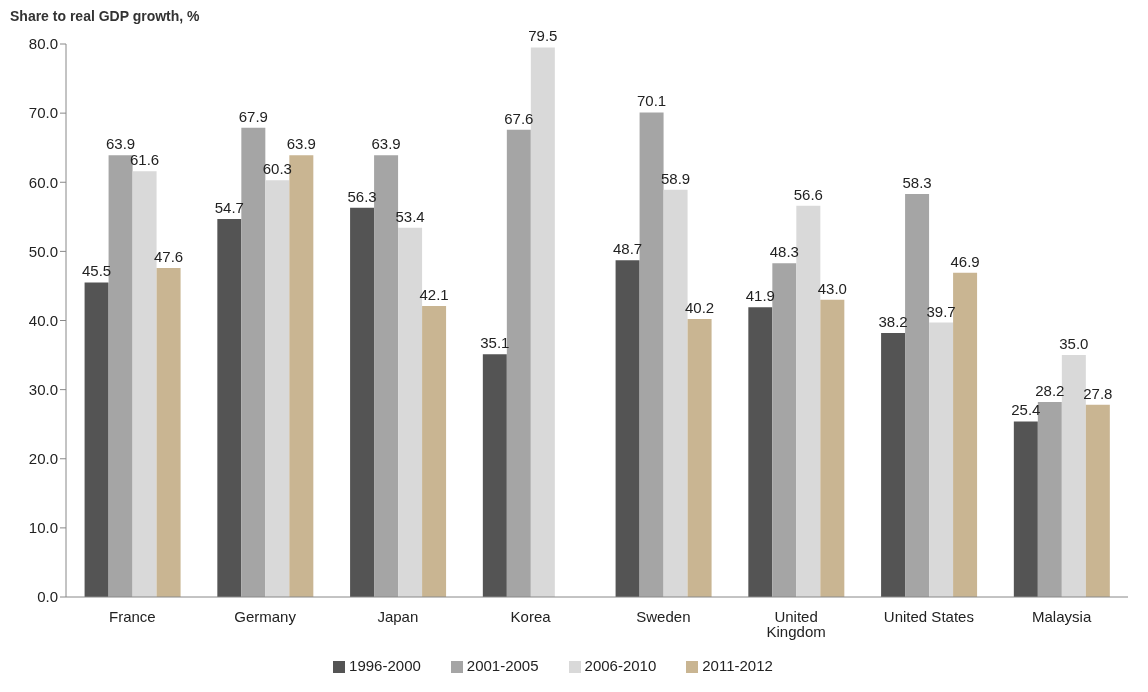 The width and height of the screenshot is (1148, 692). I want to click on data-label: 38.2, so click(893, 321).